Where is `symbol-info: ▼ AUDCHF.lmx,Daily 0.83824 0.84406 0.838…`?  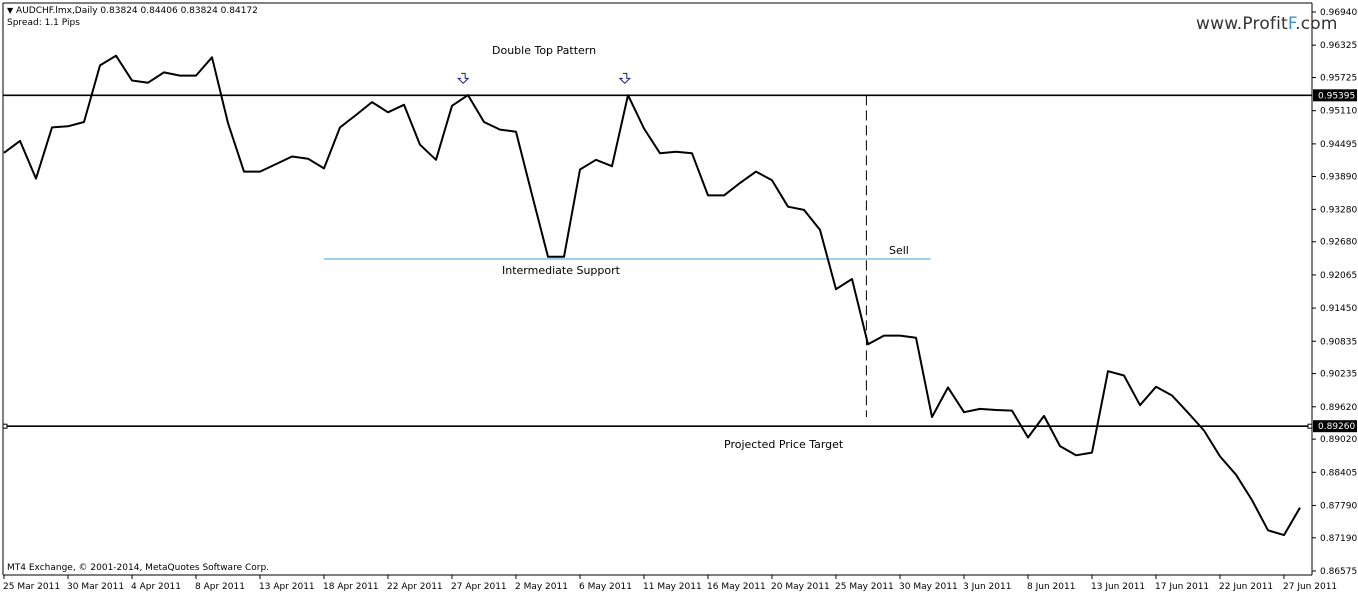 symbol-info: ▼ AUDCHF.lmx,Daily 0.83824 0.84406 0.838… is located at coordinates (132, 11).